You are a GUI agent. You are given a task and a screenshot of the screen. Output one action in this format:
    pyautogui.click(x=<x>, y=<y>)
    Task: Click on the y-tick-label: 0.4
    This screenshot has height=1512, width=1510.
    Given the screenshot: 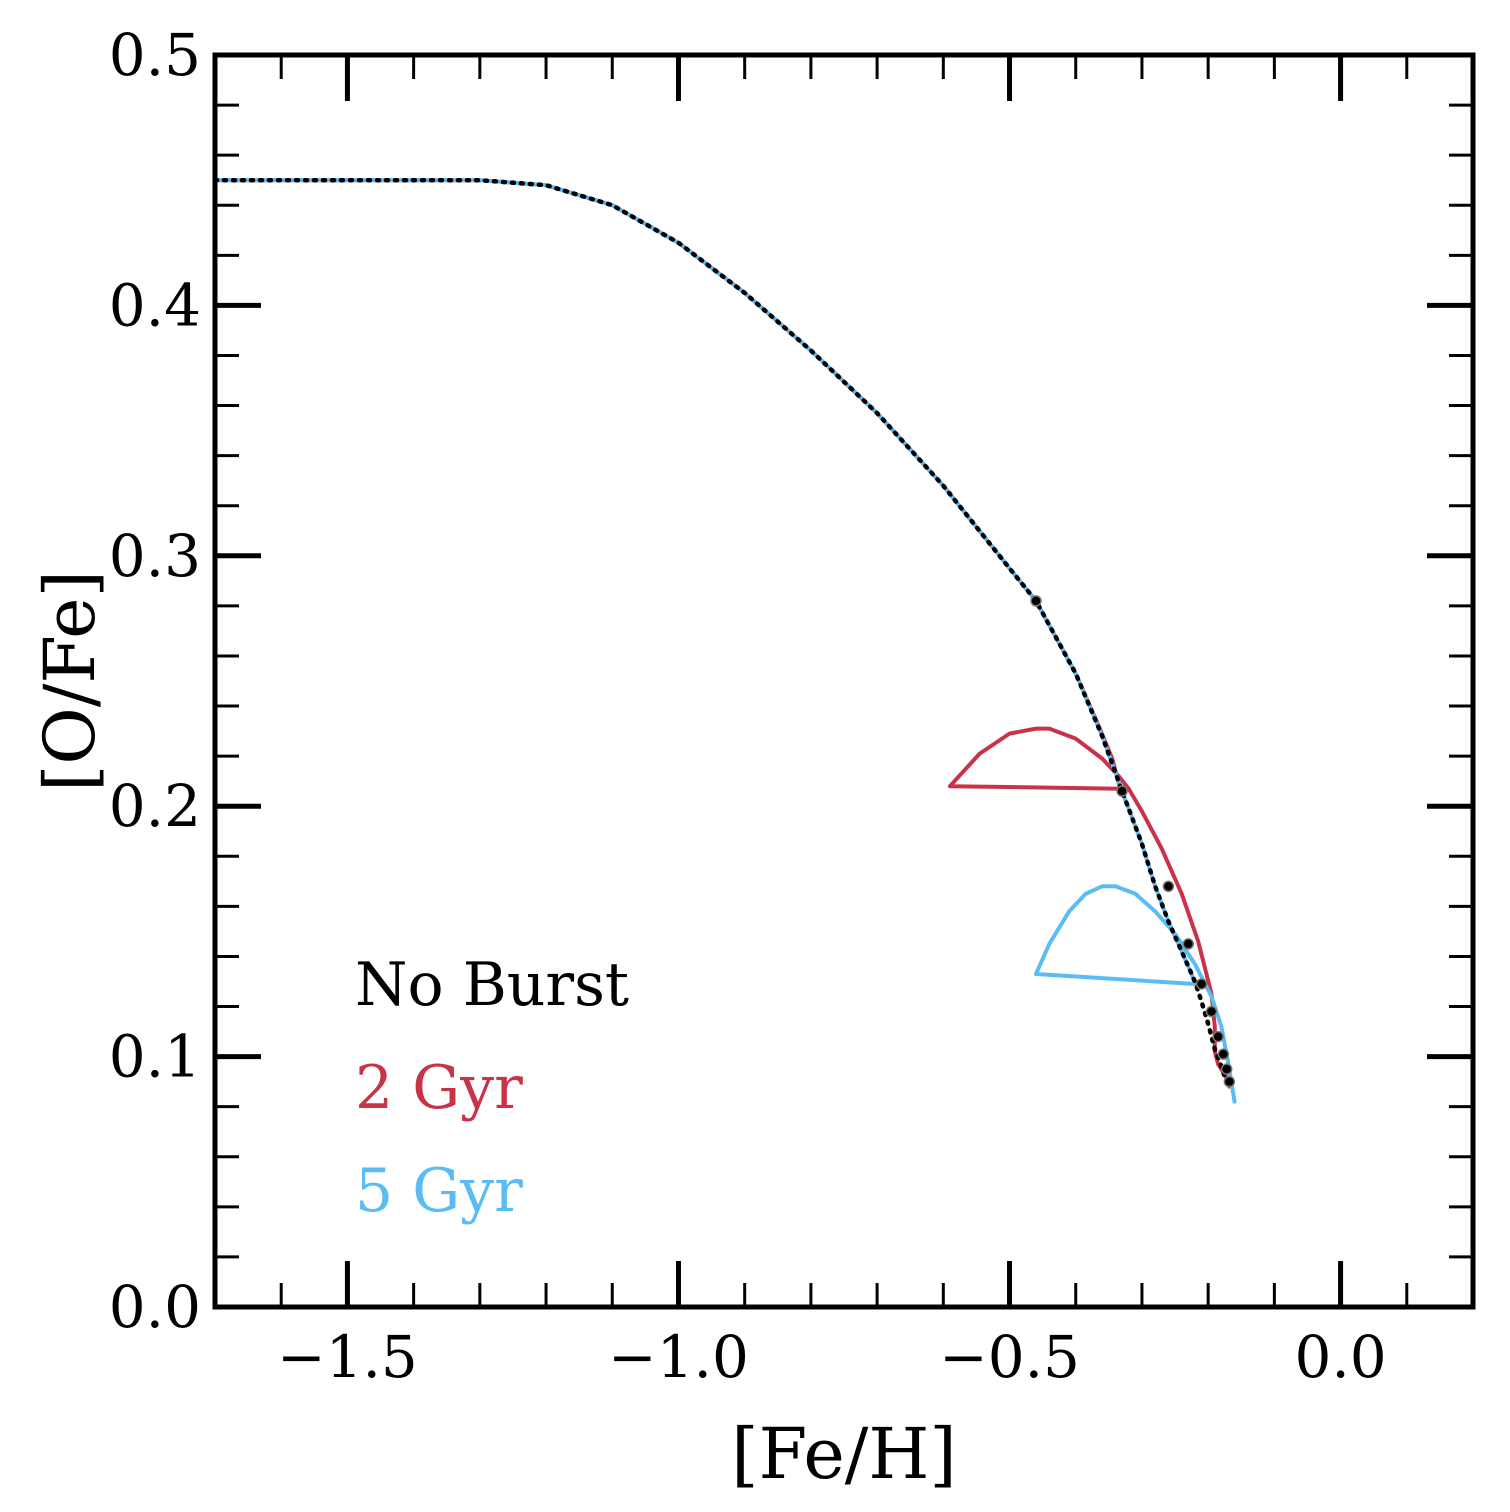 What is the action you would take?
    pyautogui.click(x=155, y=305)
    